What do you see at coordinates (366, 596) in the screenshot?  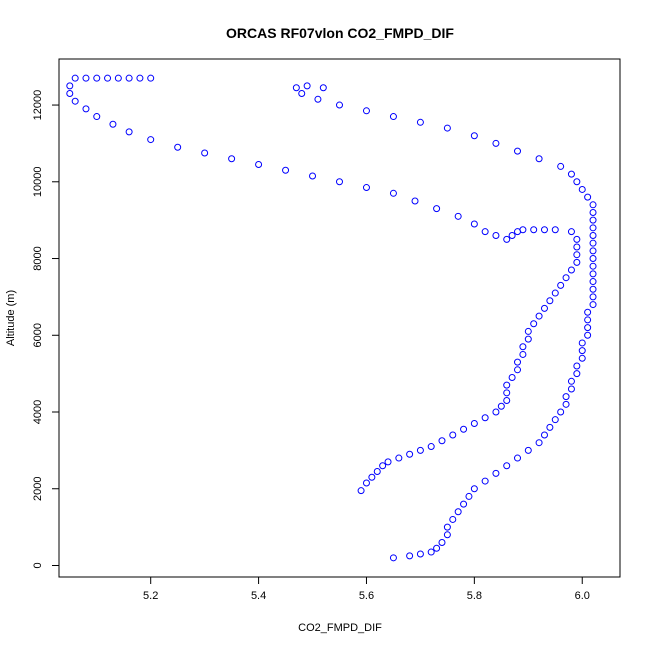 I see `x-tick-label: 5.6` at bounding box center [366, 596].